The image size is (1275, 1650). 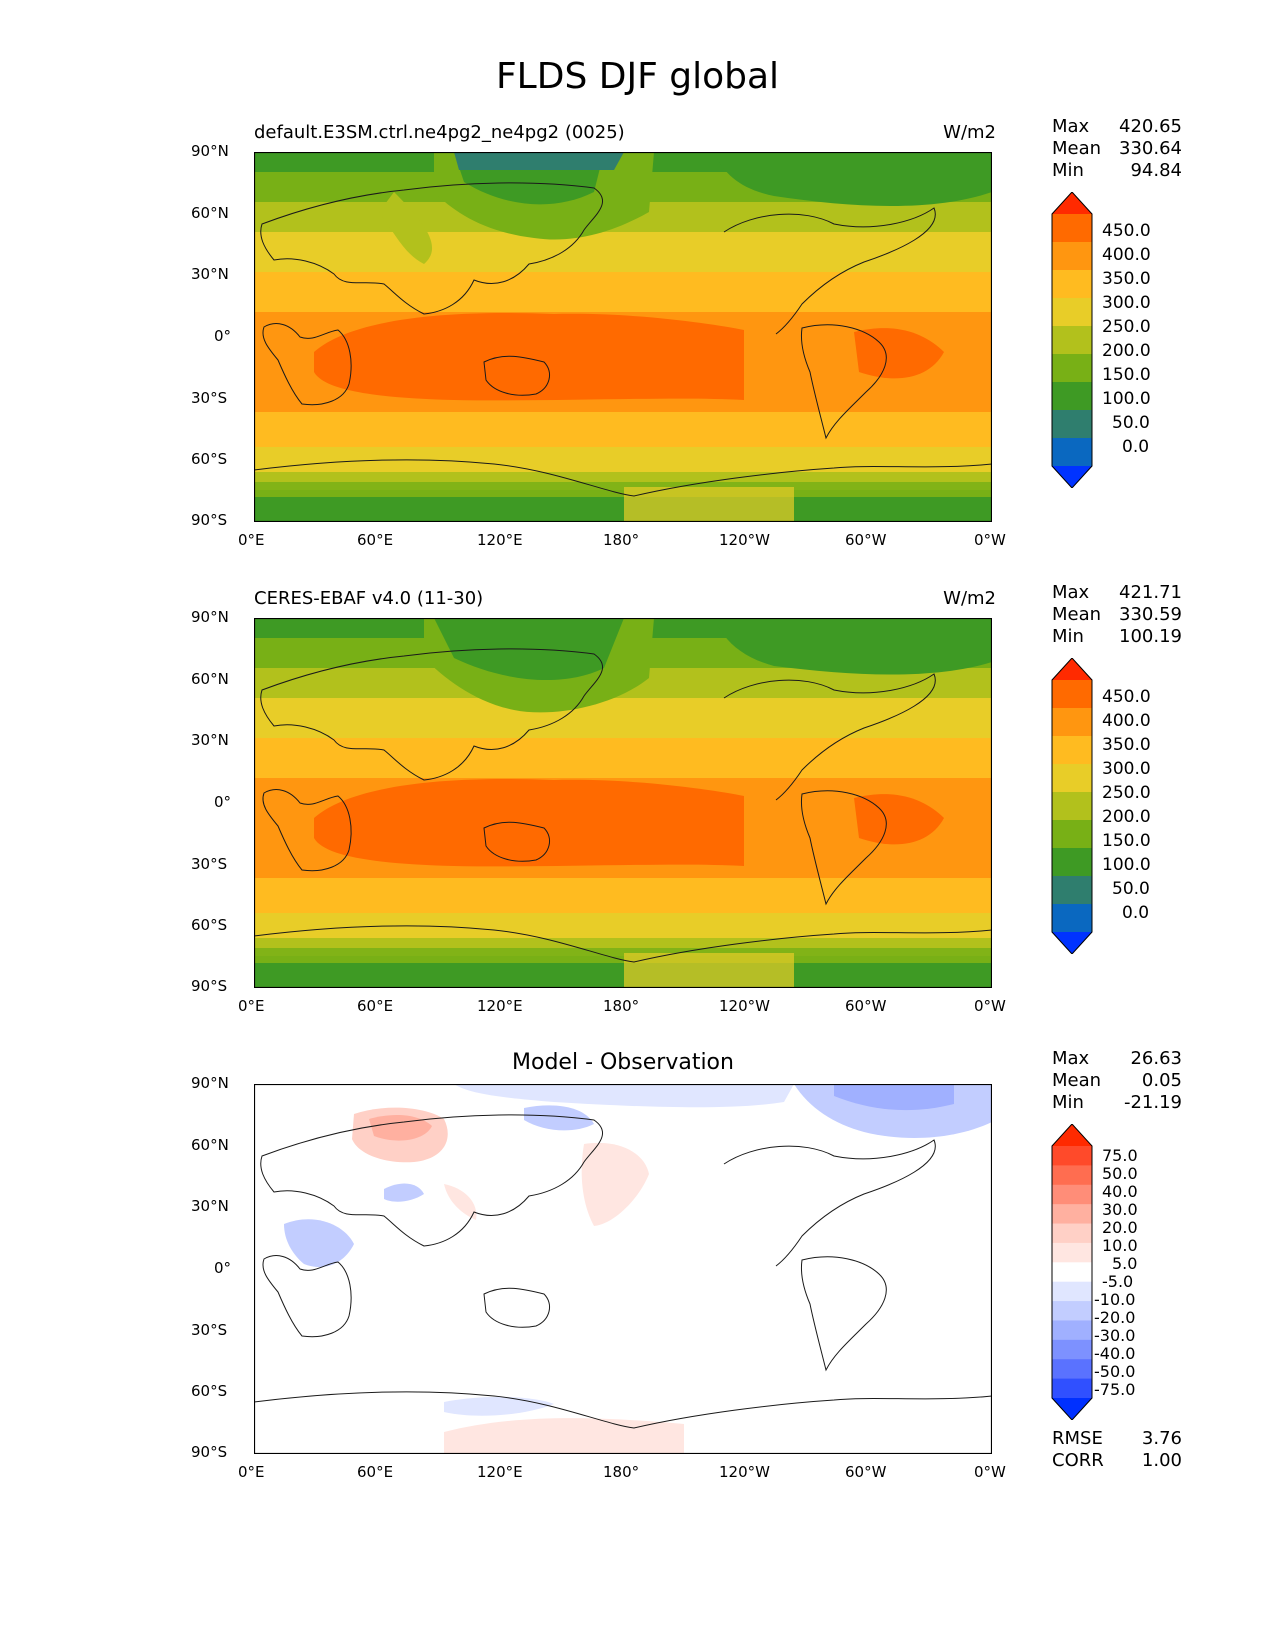 What do you see at coordinates (1071, 592) in the screenshot?
I see `stat-max-label: Max` at bounding box center [1071, 592].